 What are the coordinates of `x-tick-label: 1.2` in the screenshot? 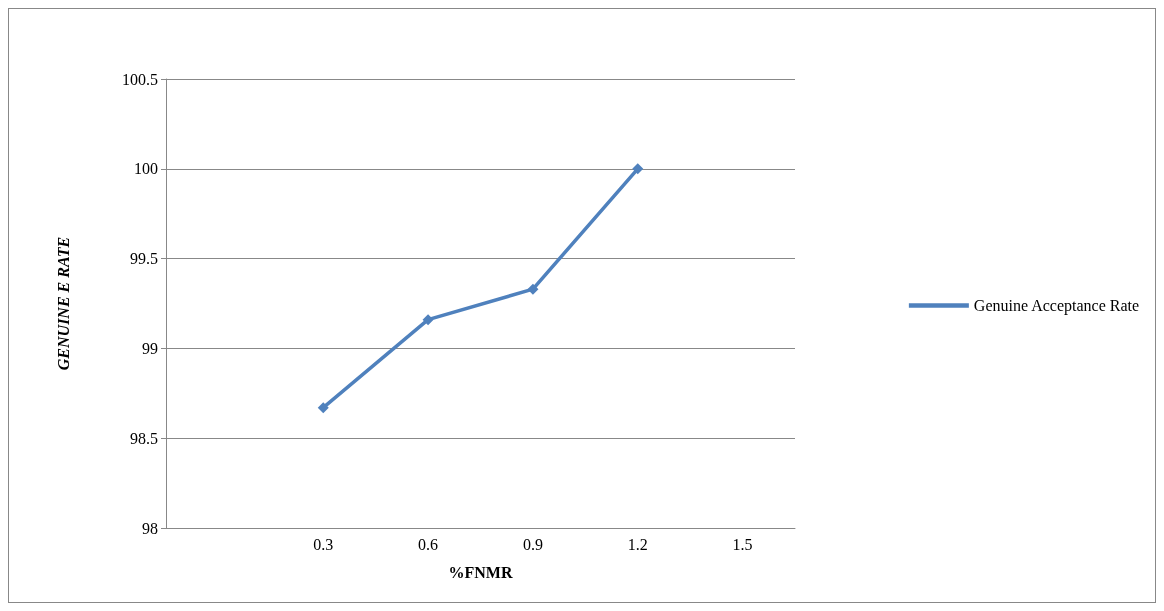 It's located at (637, 544).